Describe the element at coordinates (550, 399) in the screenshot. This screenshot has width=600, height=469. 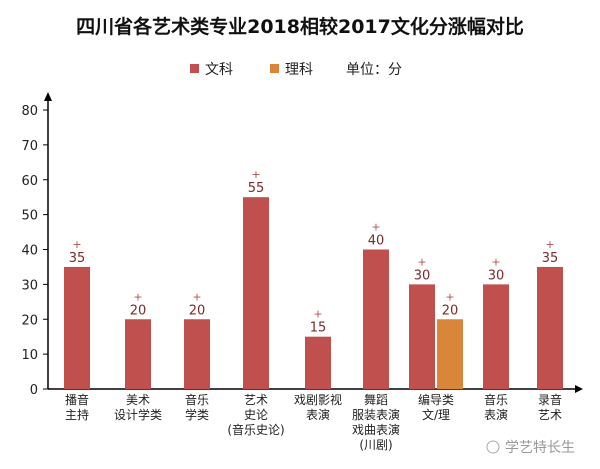
I see `x-tick-label: 录音` at that location.